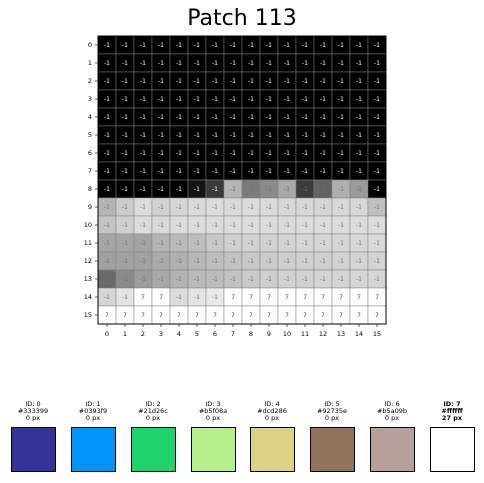 This screenshot has width=484, height=483. What do you see at coordinates (88, 243) in the screenshot?
I see `row-label: 11` at bounding box center [88, 243].